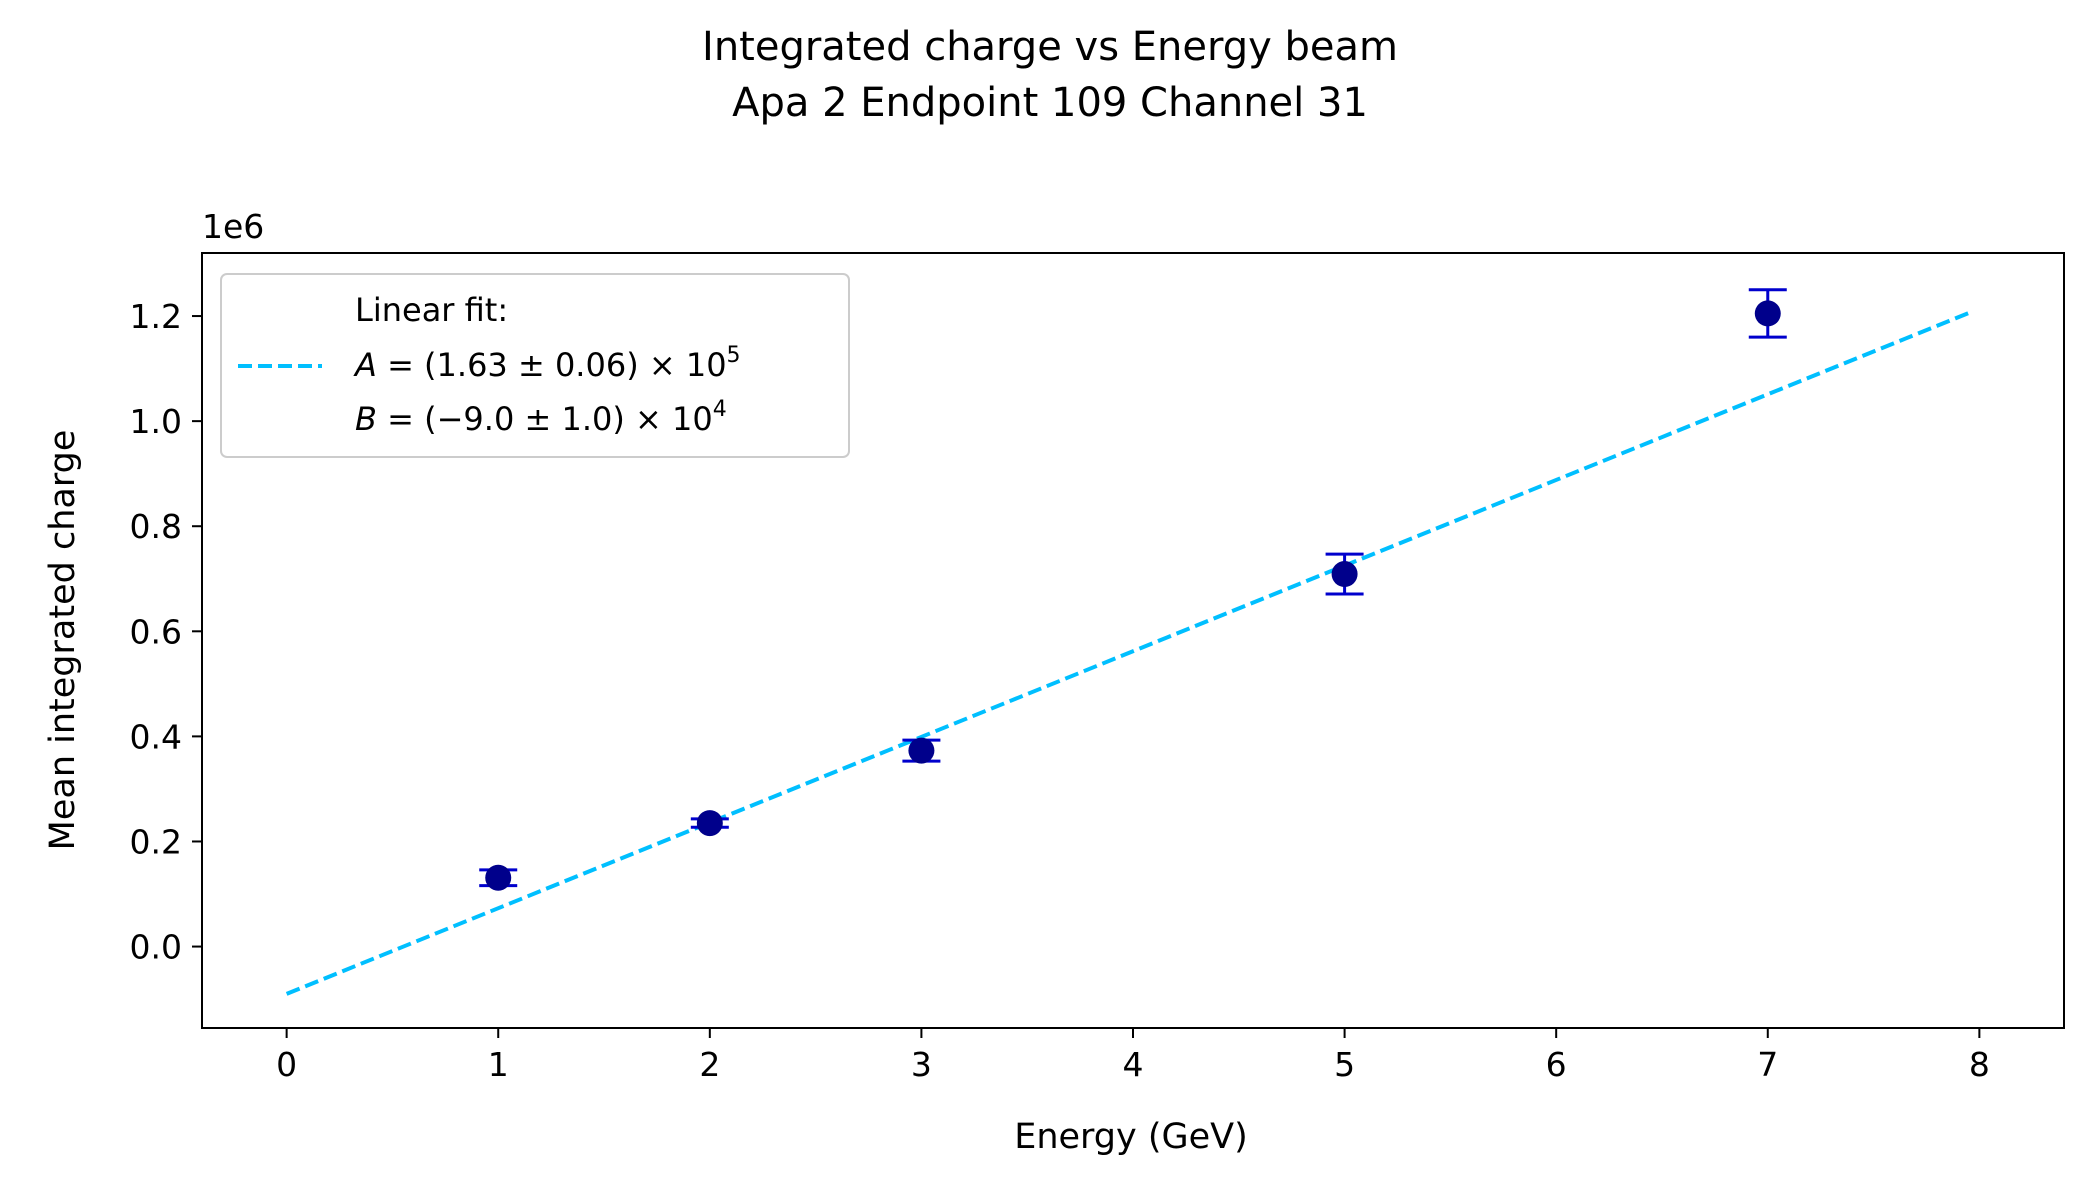 This screenshot has width=2100, height=1200. Describe the element at coordinates (156, 316) in the screenshot. I see `y-tick-label: 1.2` at that location.